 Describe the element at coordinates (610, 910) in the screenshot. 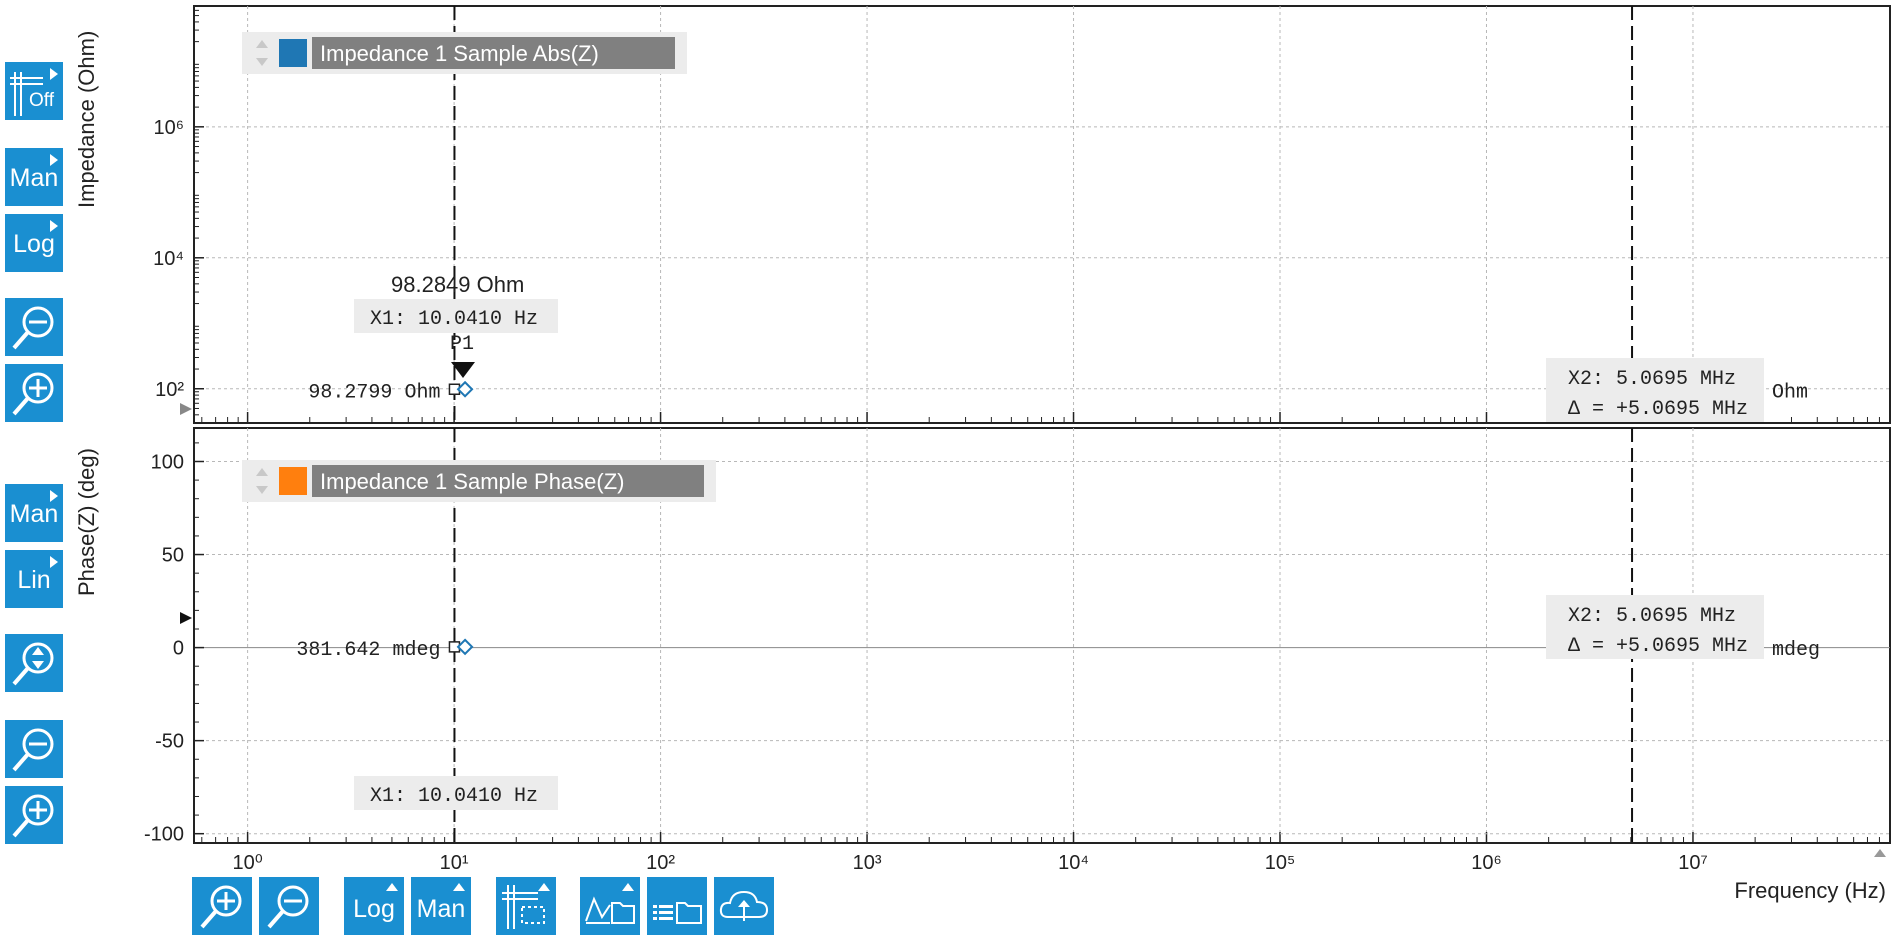

I see `trace-folder-icon` at that location.